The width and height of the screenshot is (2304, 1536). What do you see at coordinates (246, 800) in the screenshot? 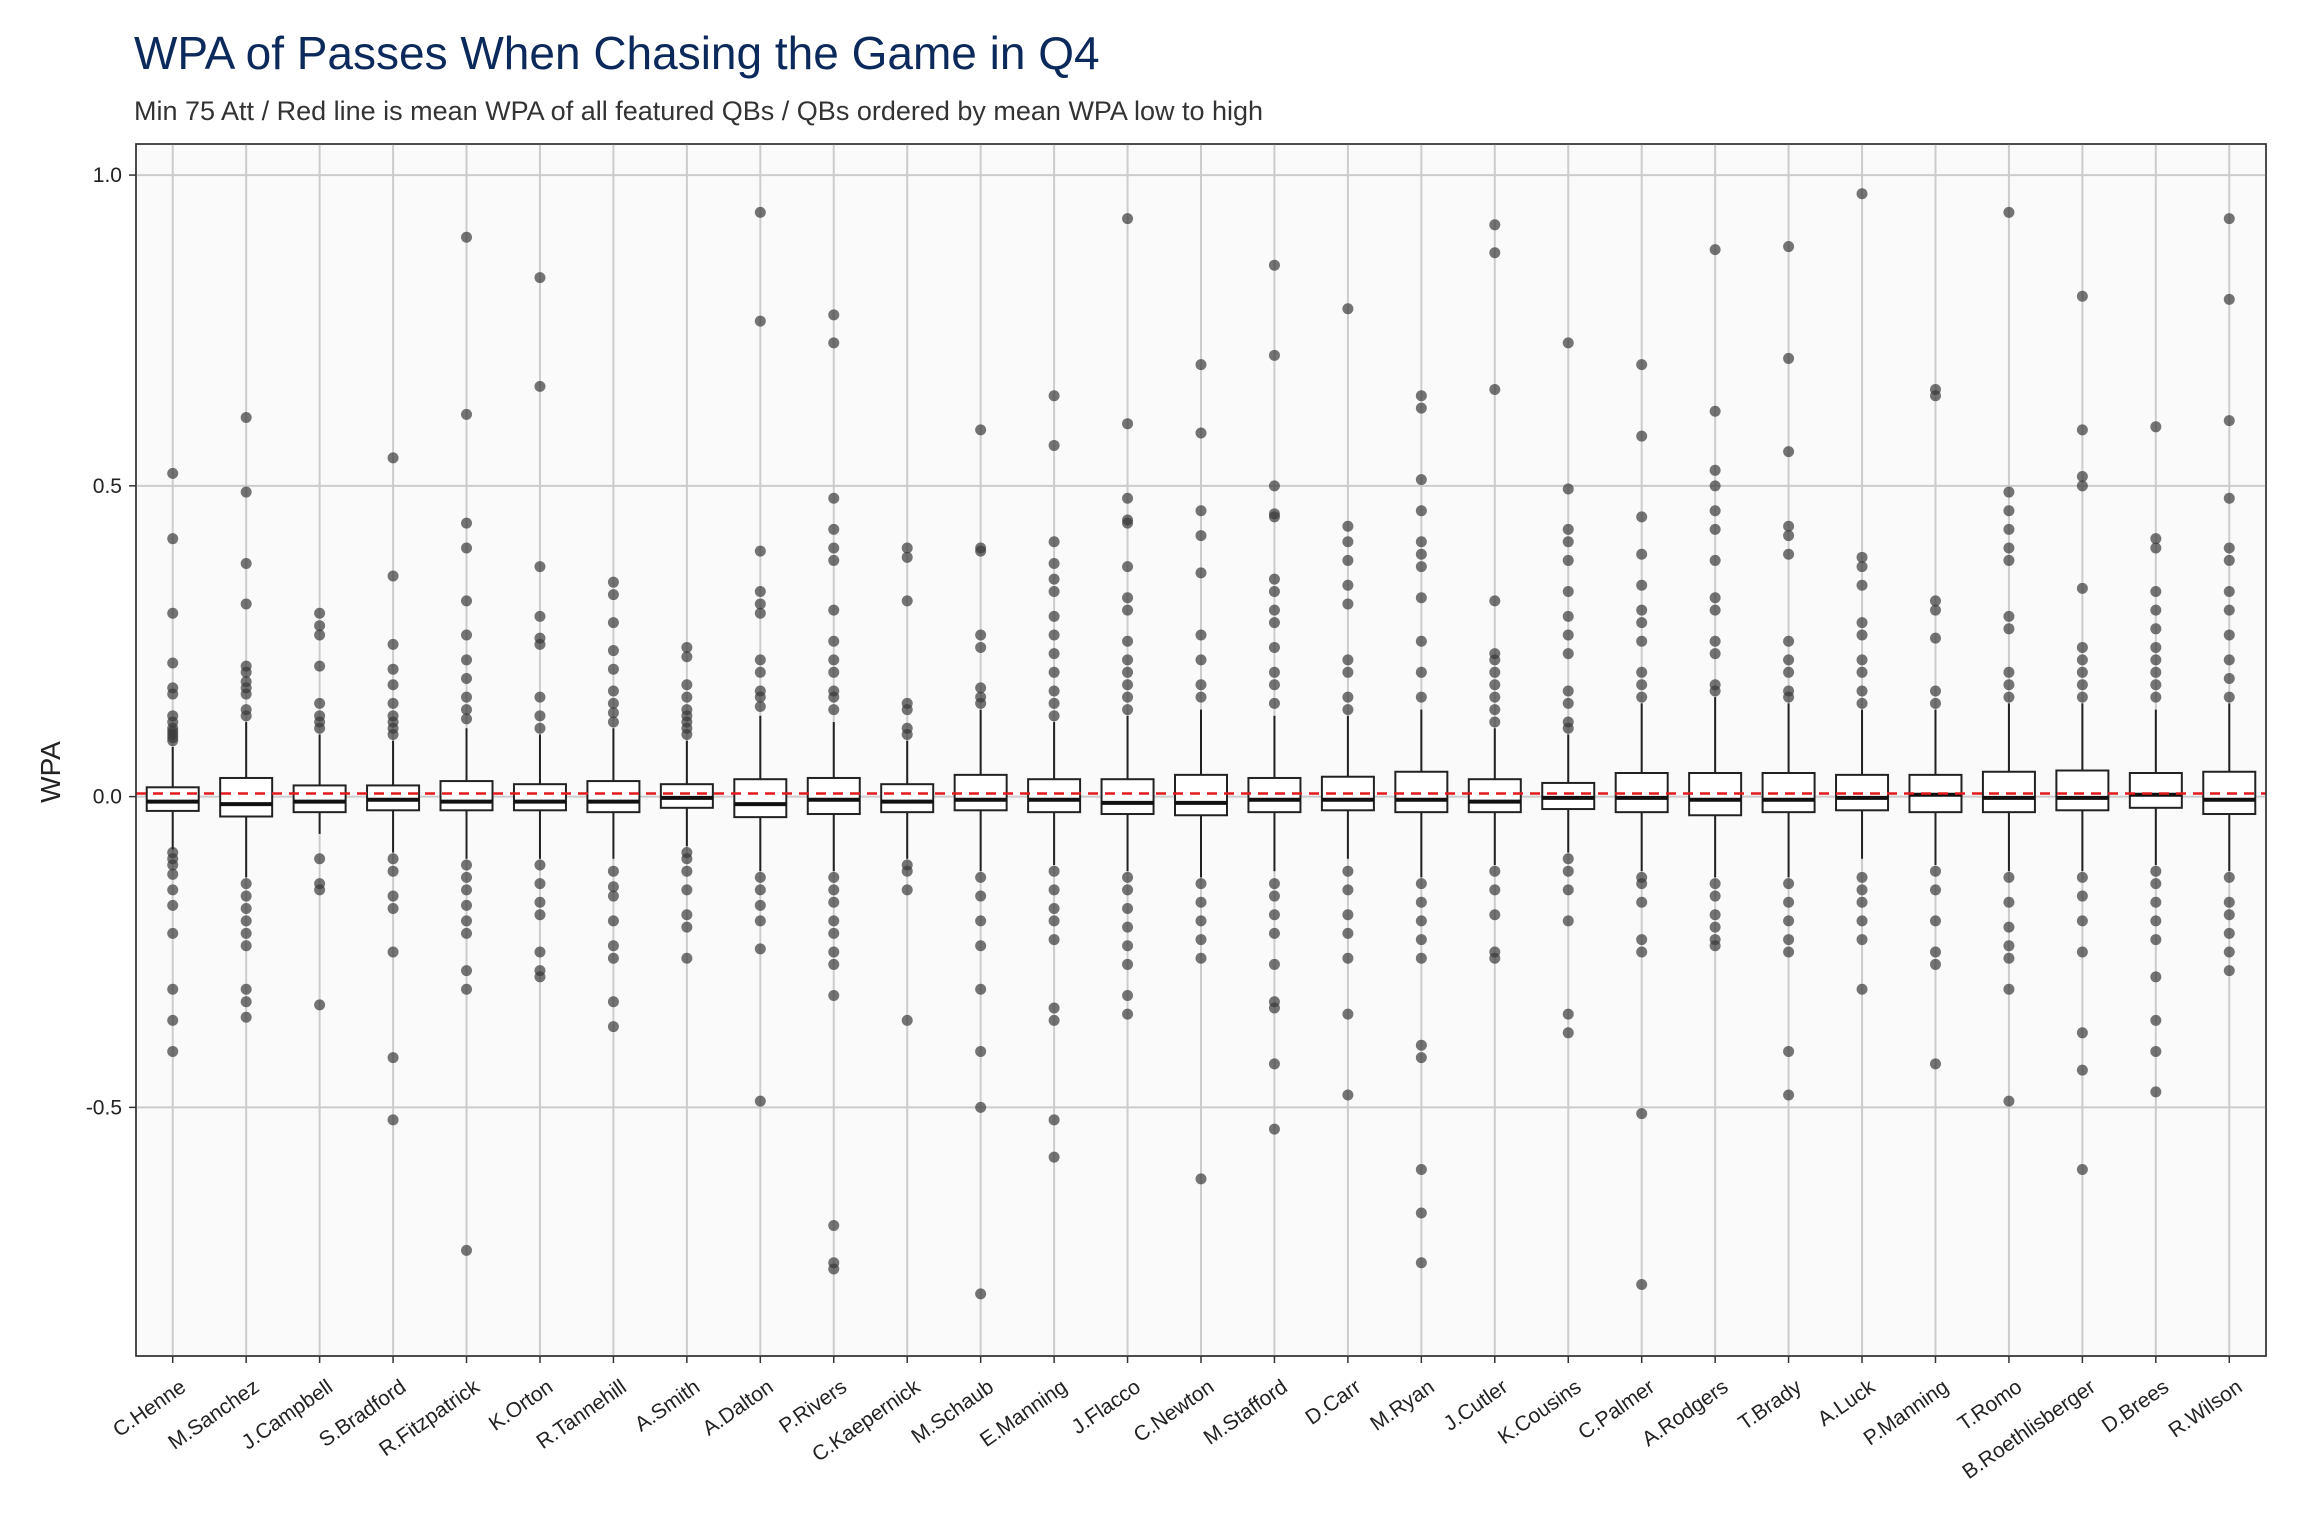
I see `box-m-sanchez` at bounding box center [246, 800].